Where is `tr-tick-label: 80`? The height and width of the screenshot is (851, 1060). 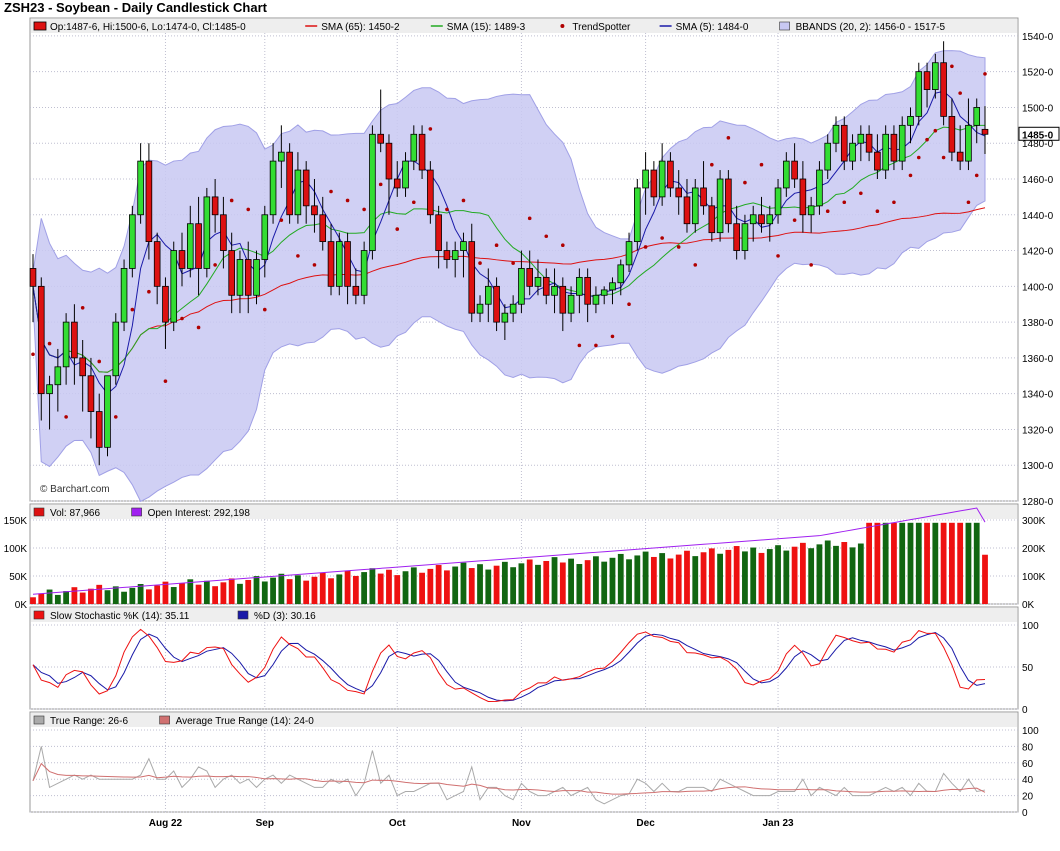 tr-tick-label: 80 is located at coordinates (1028, 747).